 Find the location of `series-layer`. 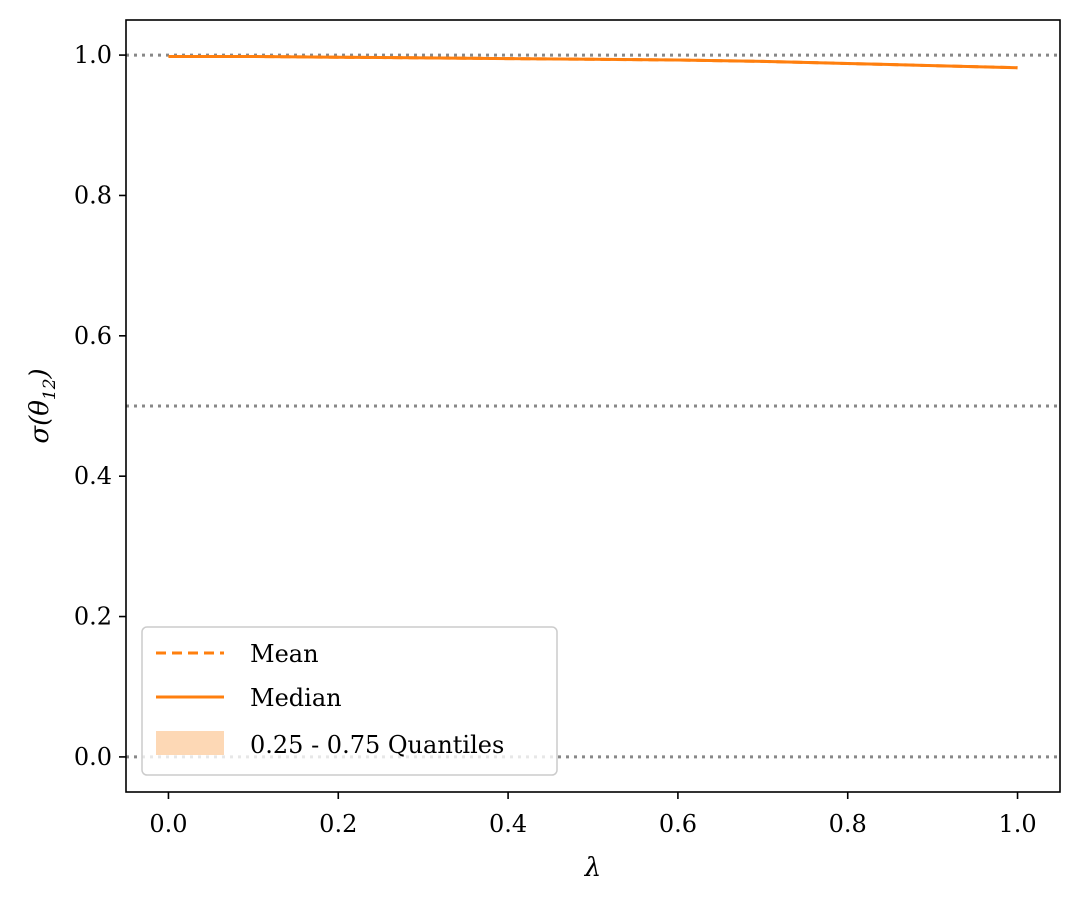

series-layer is located at coordinates (593, 62).